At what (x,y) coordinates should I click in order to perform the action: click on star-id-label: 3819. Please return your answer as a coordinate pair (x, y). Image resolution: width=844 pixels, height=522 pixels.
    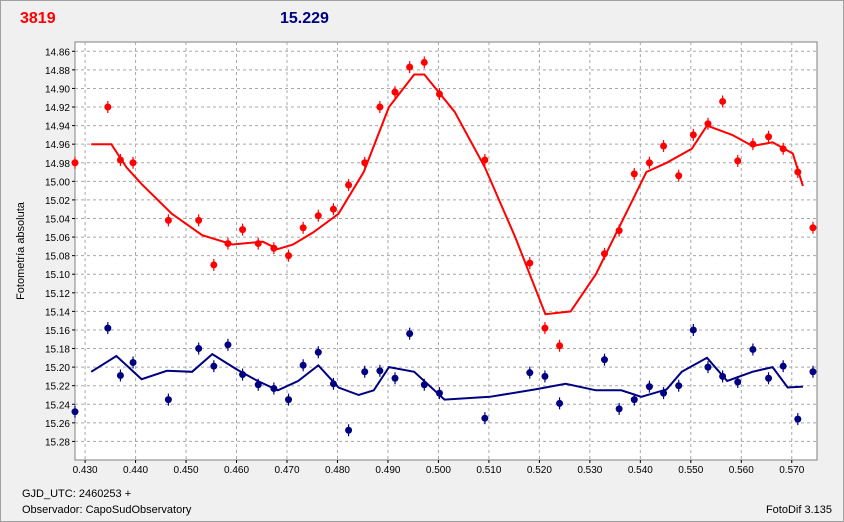
    Looking at the image, I should click on (38, 18).